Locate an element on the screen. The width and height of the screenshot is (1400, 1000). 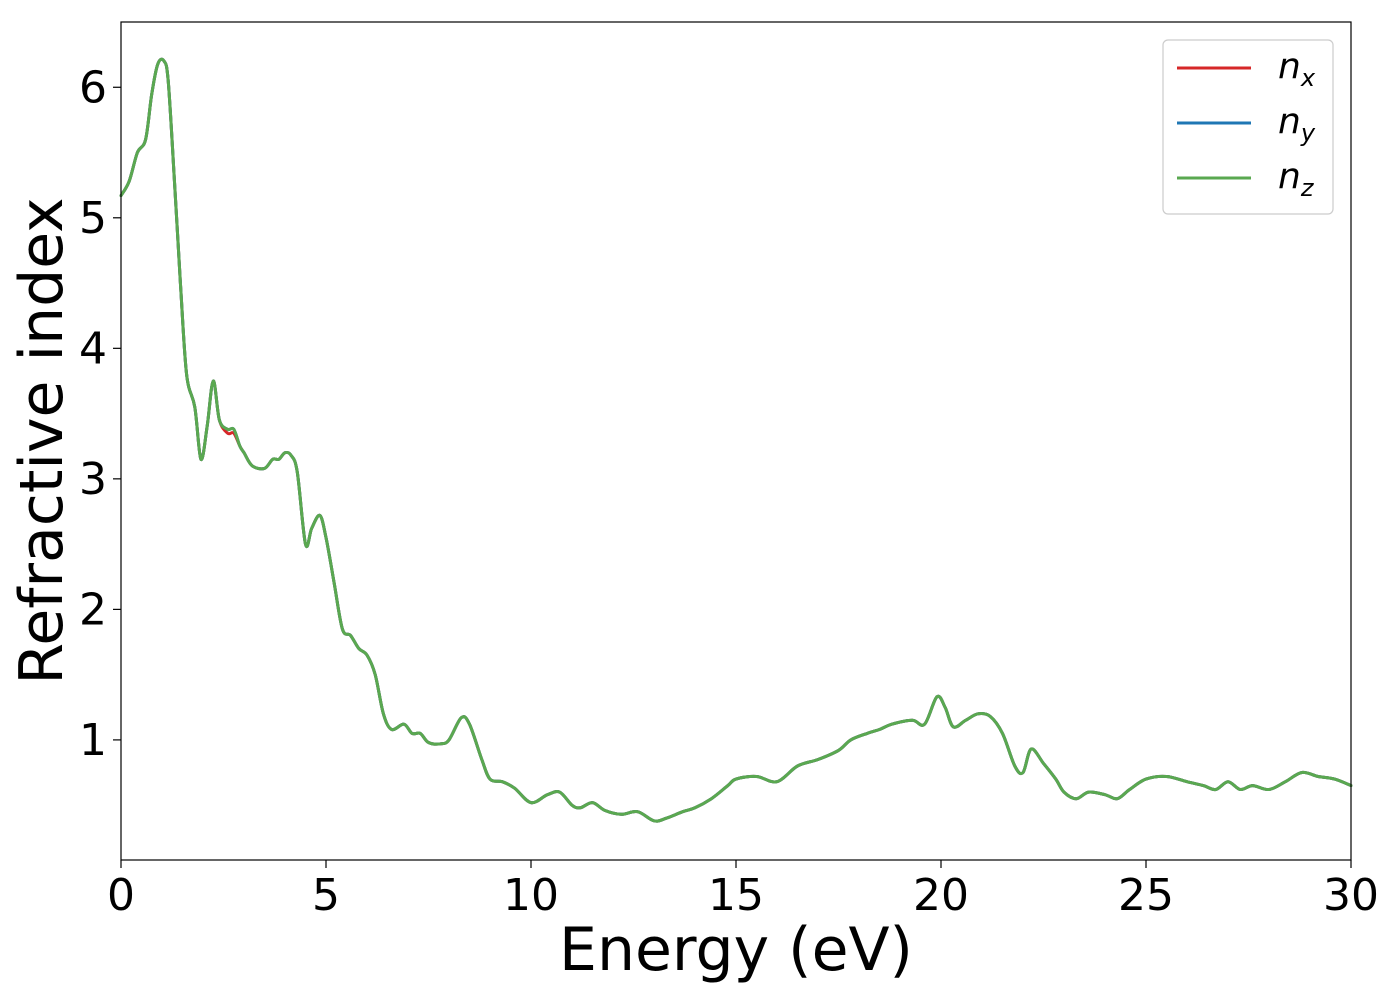
y-tick-label: 6 is located at coordinates (93, 87).